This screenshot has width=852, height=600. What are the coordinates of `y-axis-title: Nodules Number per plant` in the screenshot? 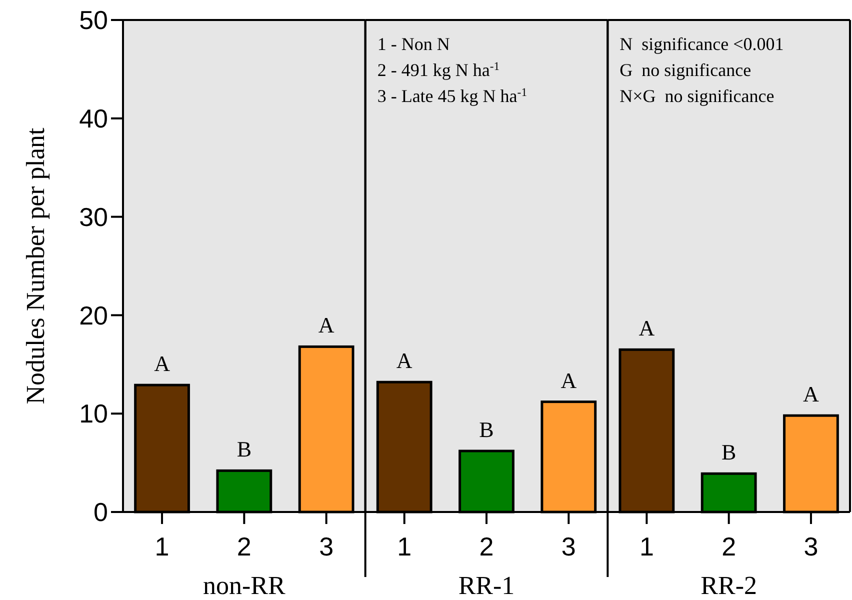 It's located at (35, 265).